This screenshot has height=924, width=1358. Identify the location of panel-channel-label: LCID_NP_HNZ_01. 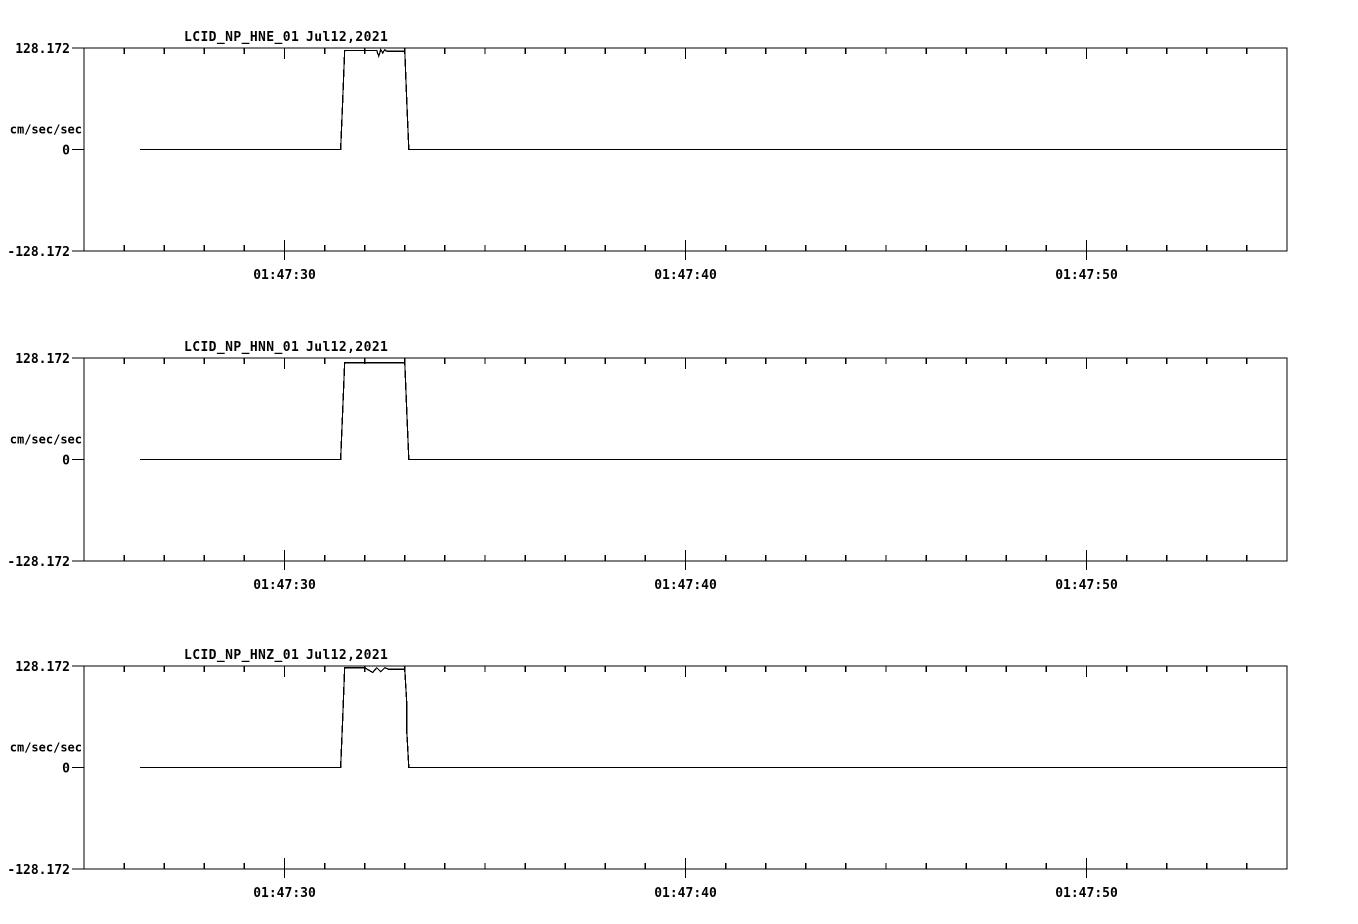
(241, 655).